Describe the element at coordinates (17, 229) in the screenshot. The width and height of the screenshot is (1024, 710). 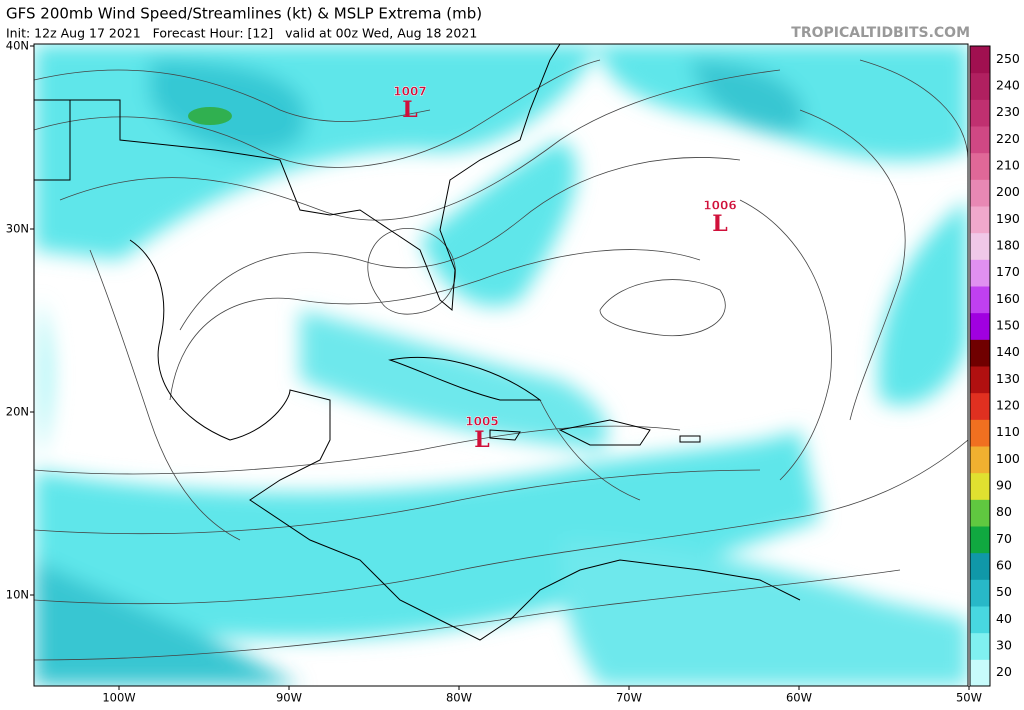
I see `lat-label: 30N` at that location.